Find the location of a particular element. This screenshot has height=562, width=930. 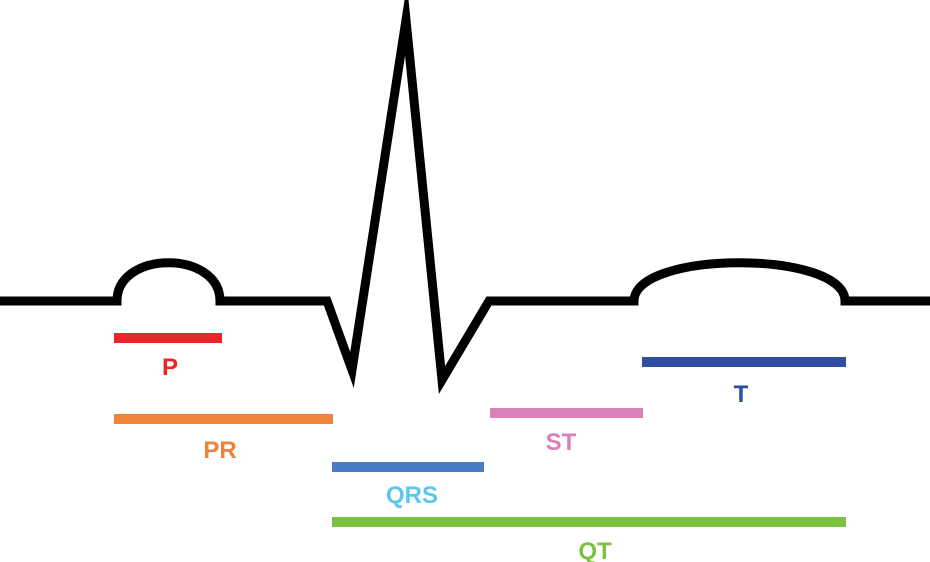

qrs-complex-label: QRS is located at coordinates (412, 495).